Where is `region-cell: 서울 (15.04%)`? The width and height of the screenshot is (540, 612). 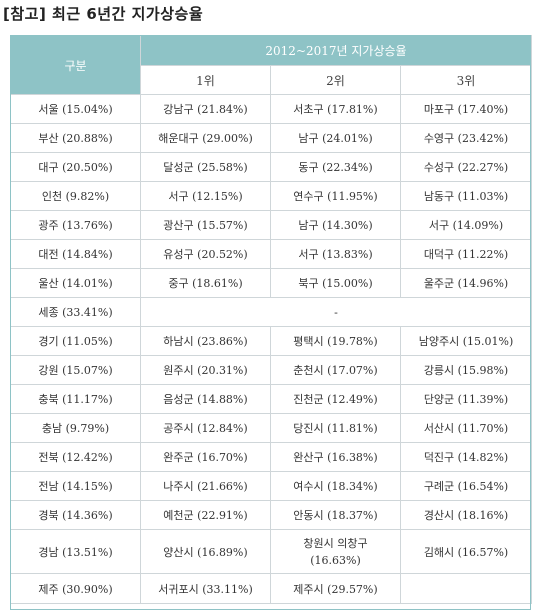 region-cell: 서울 (15.04%) is located at coordinates (75, 109).